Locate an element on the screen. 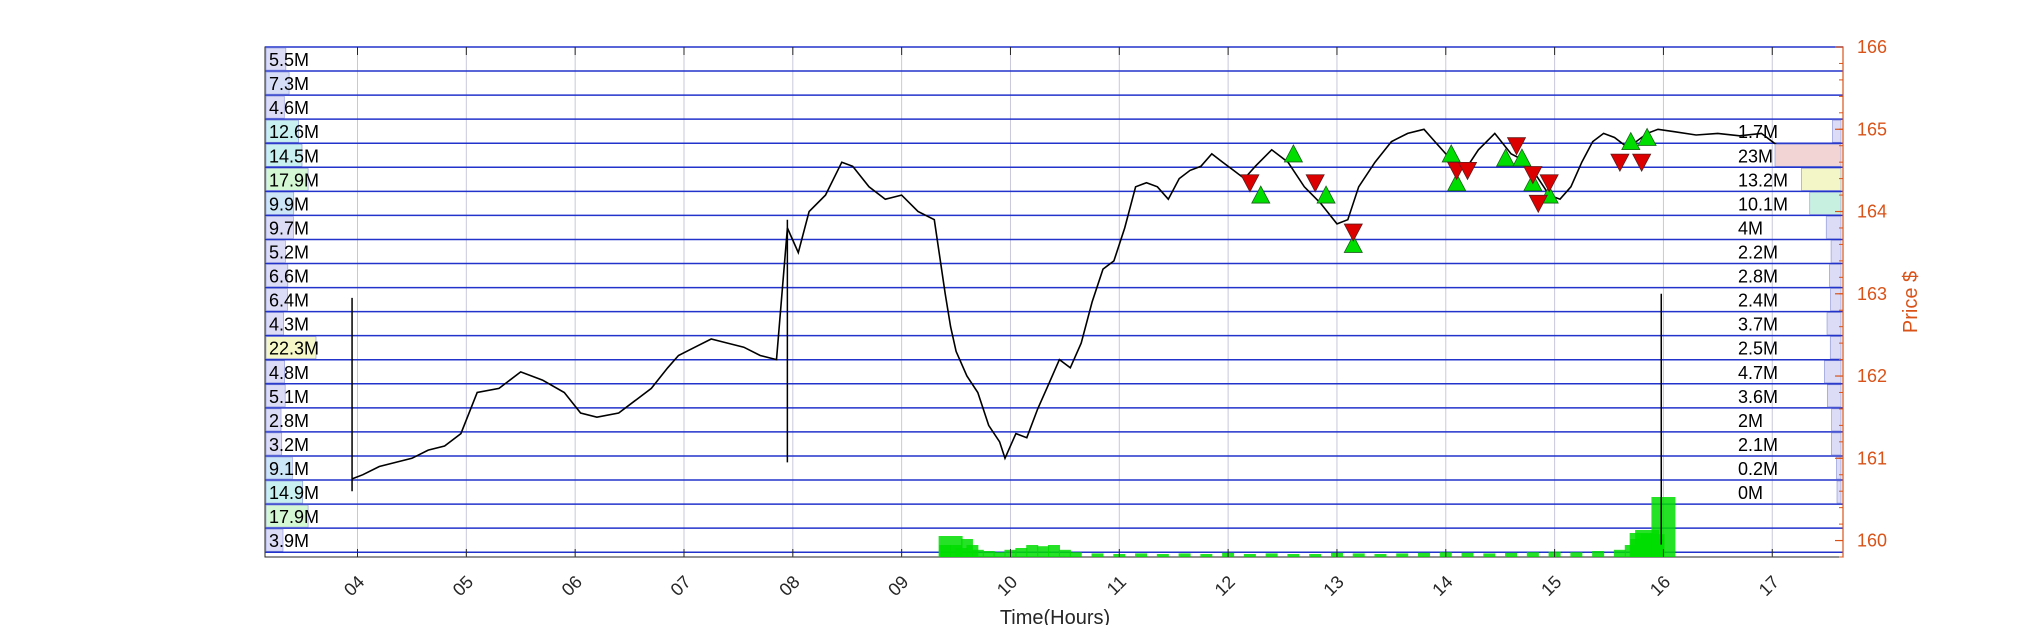 Image resolution: width=2031 pixels, height=625 pixels. volume-profile-label: 14.9M is located at coordinates (294, 493).